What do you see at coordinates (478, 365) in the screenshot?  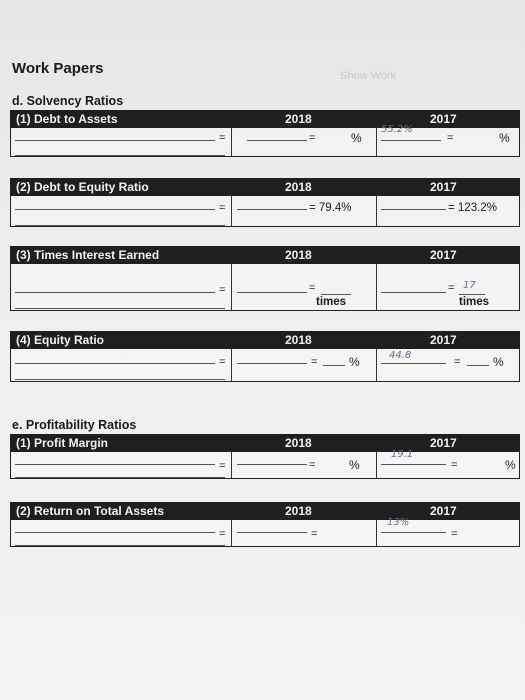 I see `answer-line-2017` at bounding box center [478, 365].